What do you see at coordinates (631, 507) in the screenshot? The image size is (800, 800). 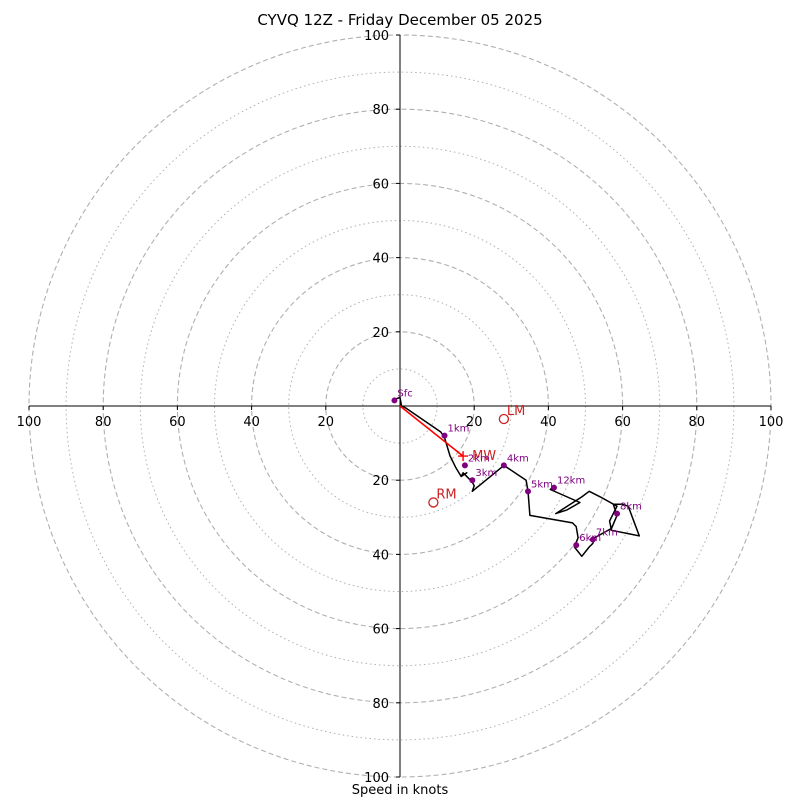 I see `height-label-8km: 8km` at bounding box center [631, 507].